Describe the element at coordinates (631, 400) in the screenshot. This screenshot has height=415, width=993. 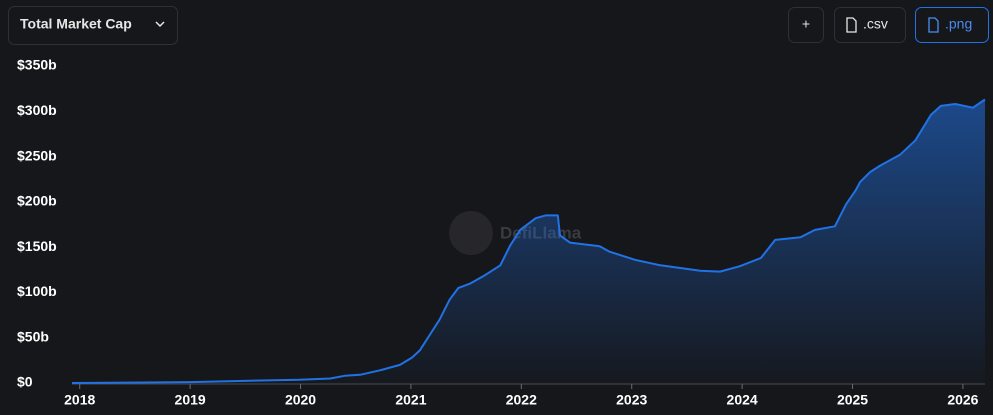
I see `x-tick-label: 2023` at that location.